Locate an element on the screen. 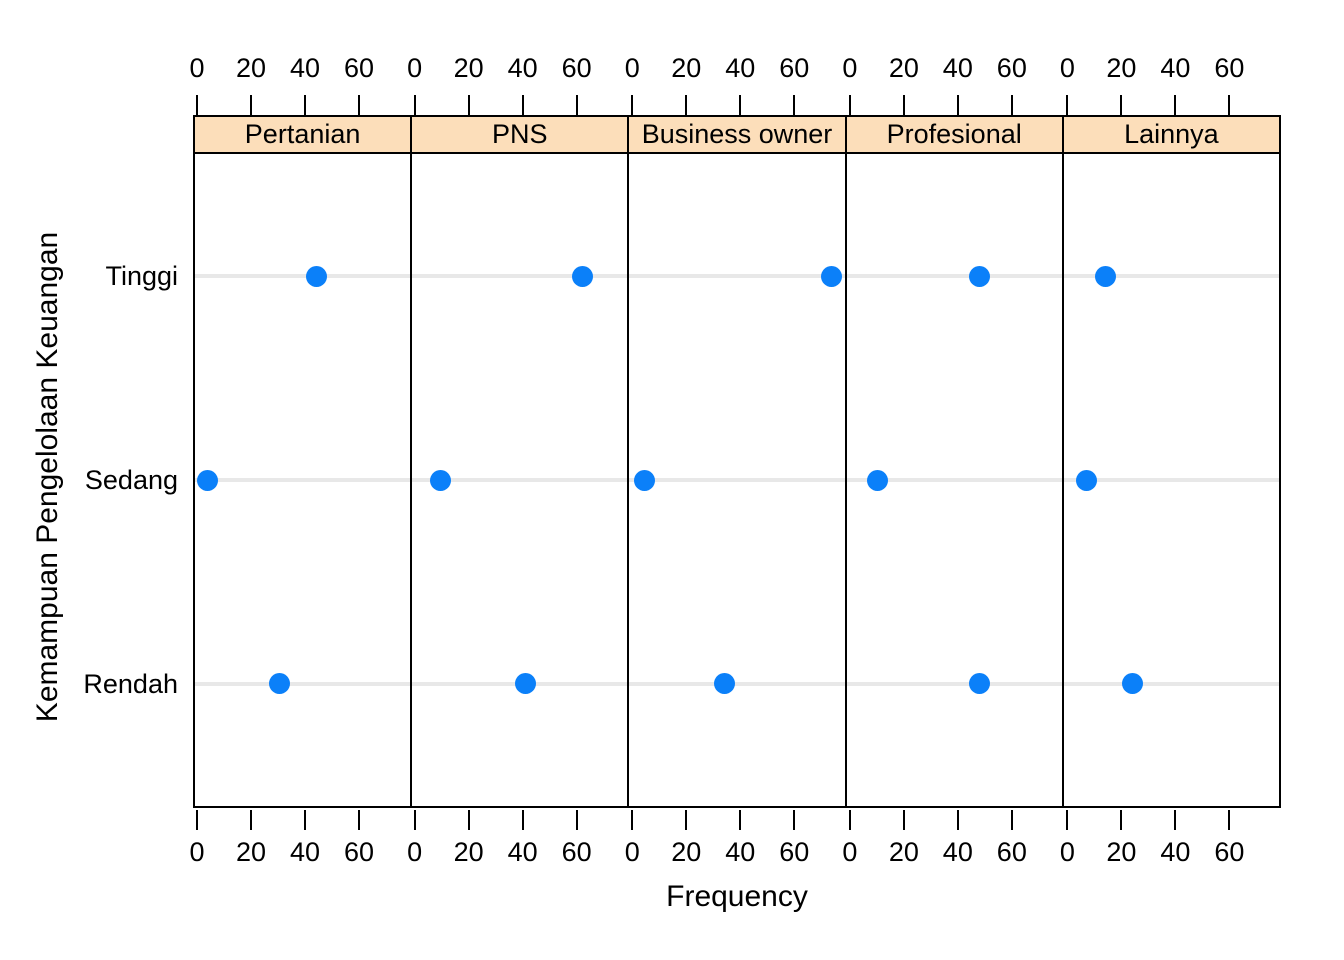 The image size is (1344, 960). panel-strip-label: Lainnya is located at coordinates (1171, 134).